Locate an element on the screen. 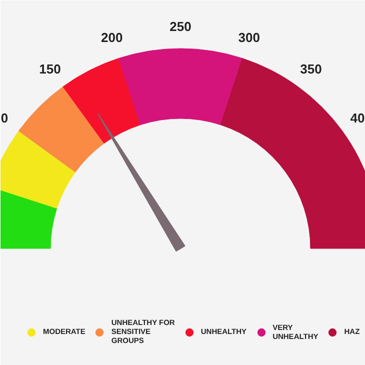  text: 350 is located at coordinates (311, 68).